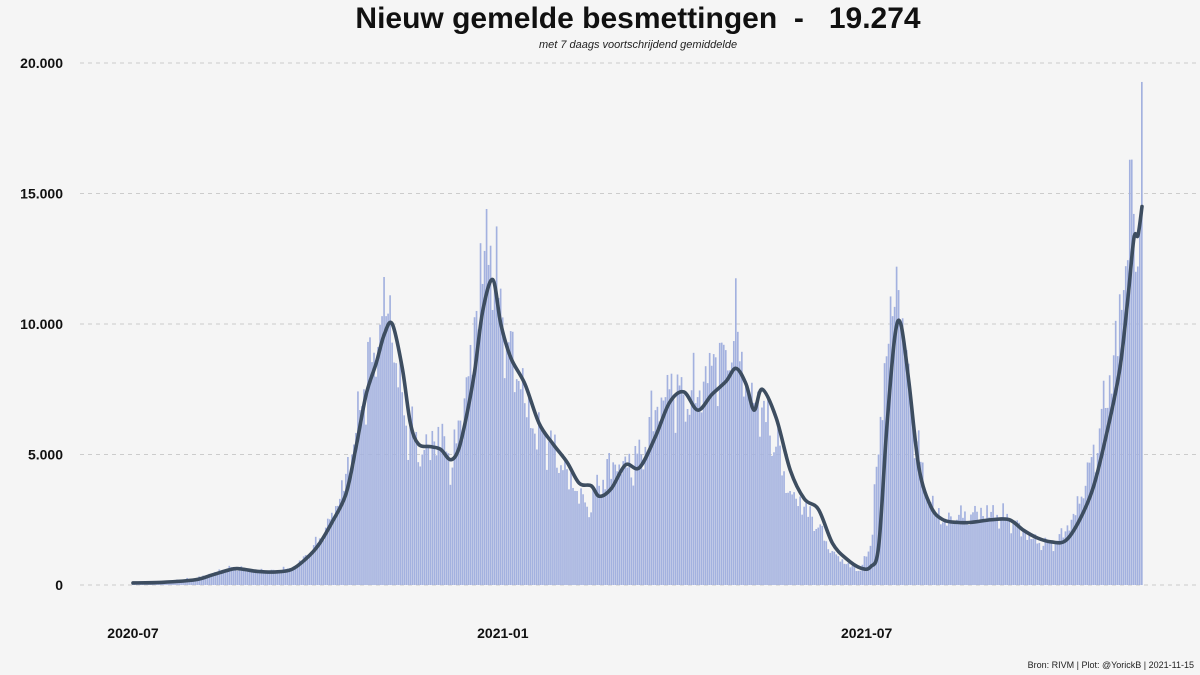 The width and height of the screenshot is (1200, 675). What do you see at coordinates (499, 633) in the screenshot?
I see `x-axis: 2020-07 2021-01 2021-07` at bounding box center [499, 633].